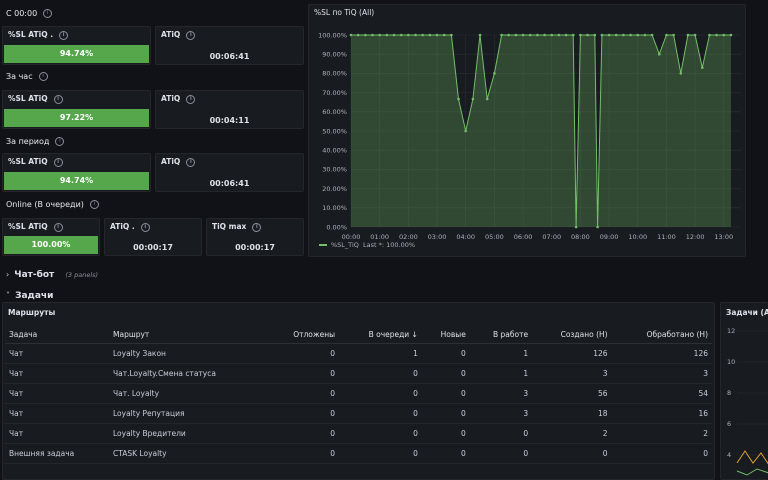 The image size is (768, 480). I want to click on stat-value-bar: 94.74%, so click(76, 181).